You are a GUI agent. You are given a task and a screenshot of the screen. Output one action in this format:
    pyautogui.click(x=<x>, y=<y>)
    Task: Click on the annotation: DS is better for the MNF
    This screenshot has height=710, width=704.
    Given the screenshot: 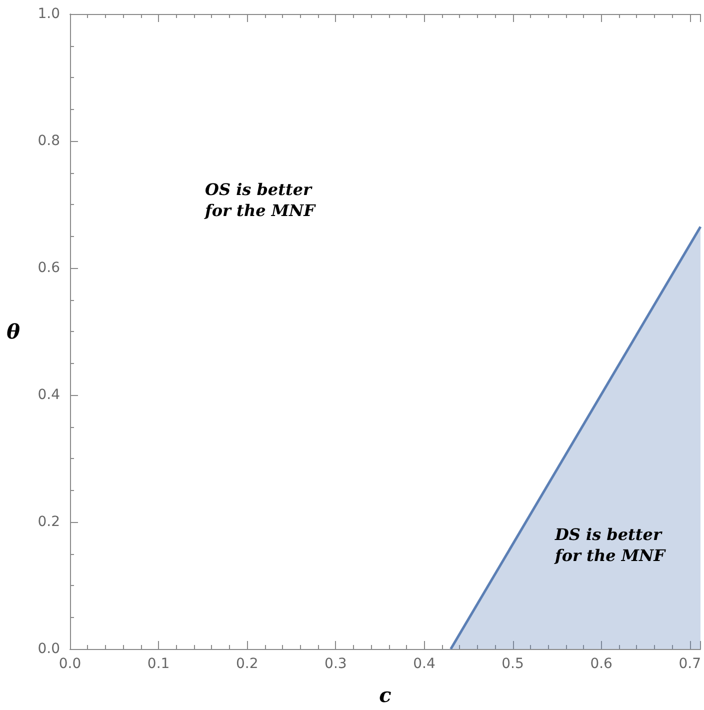 What is the action you would take?
    pyautogui.click(x=610, y=545)
    